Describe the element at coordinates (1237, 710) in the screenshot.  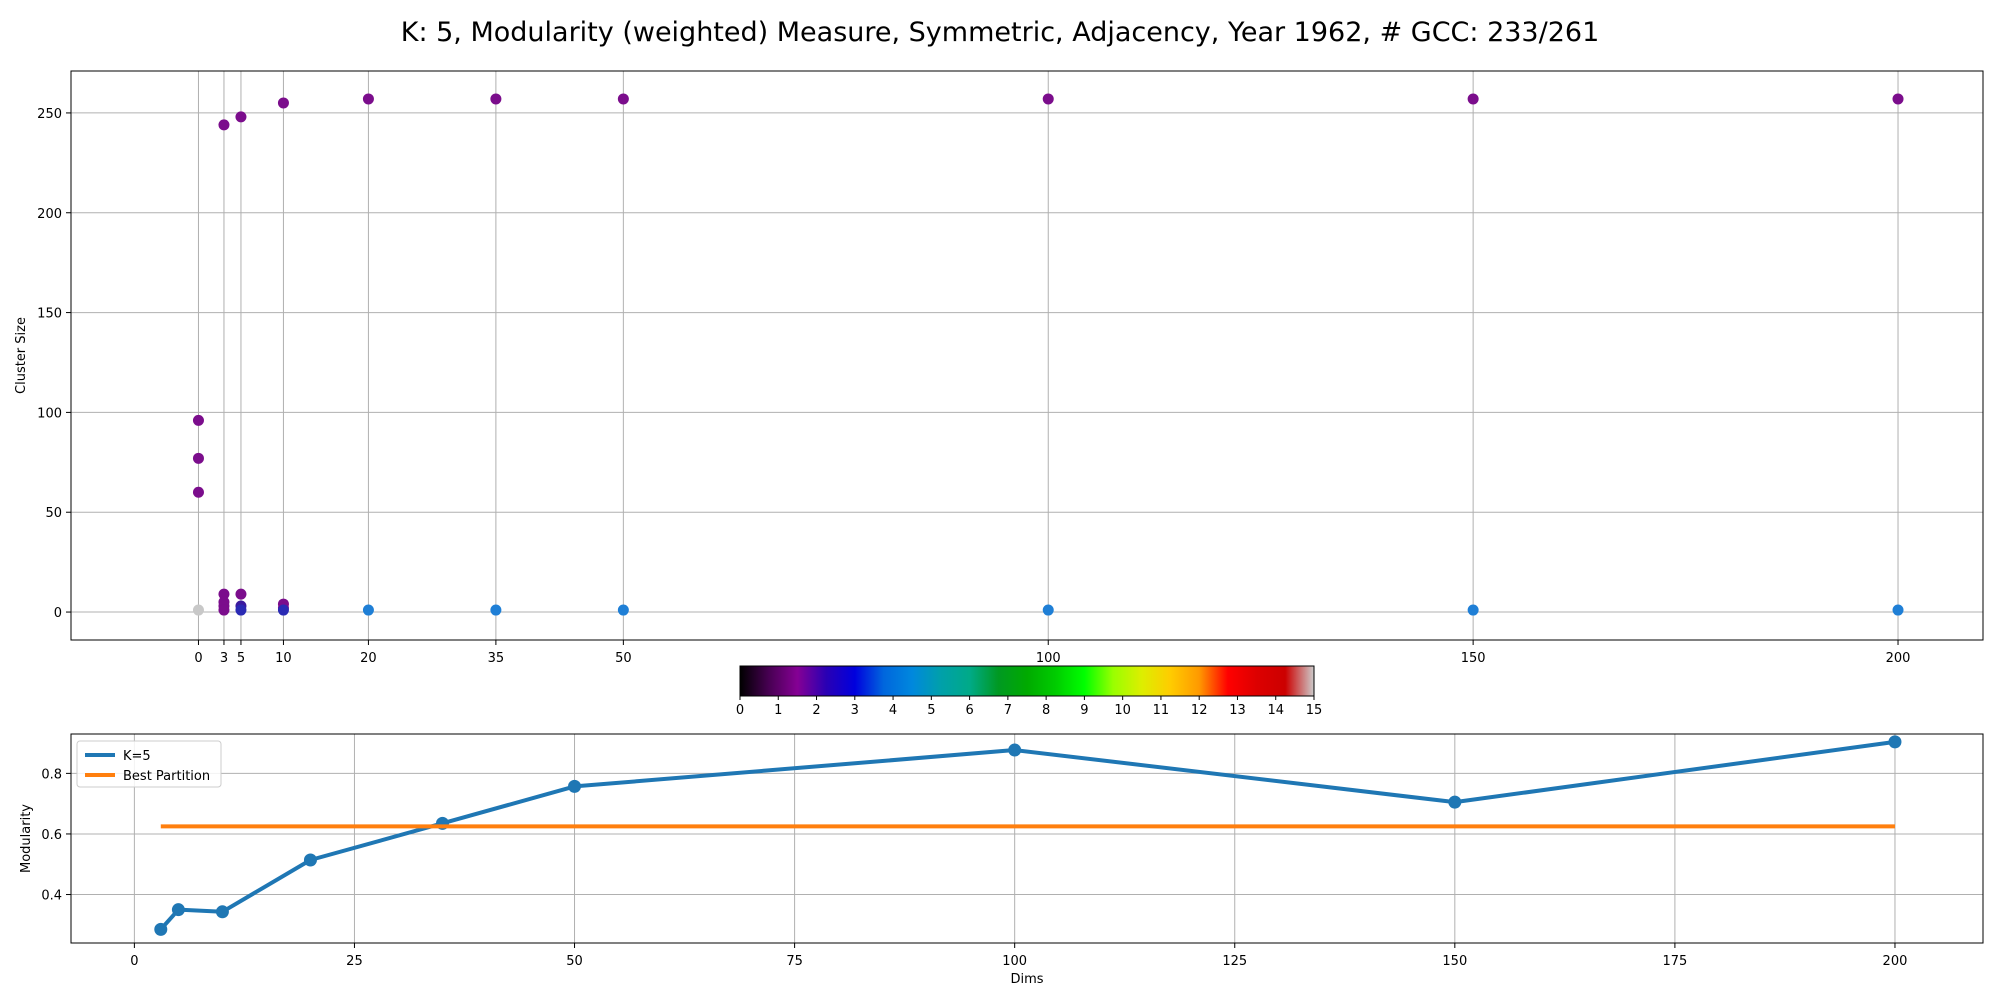
I see `colorbar-tick-label: 13` at that location.